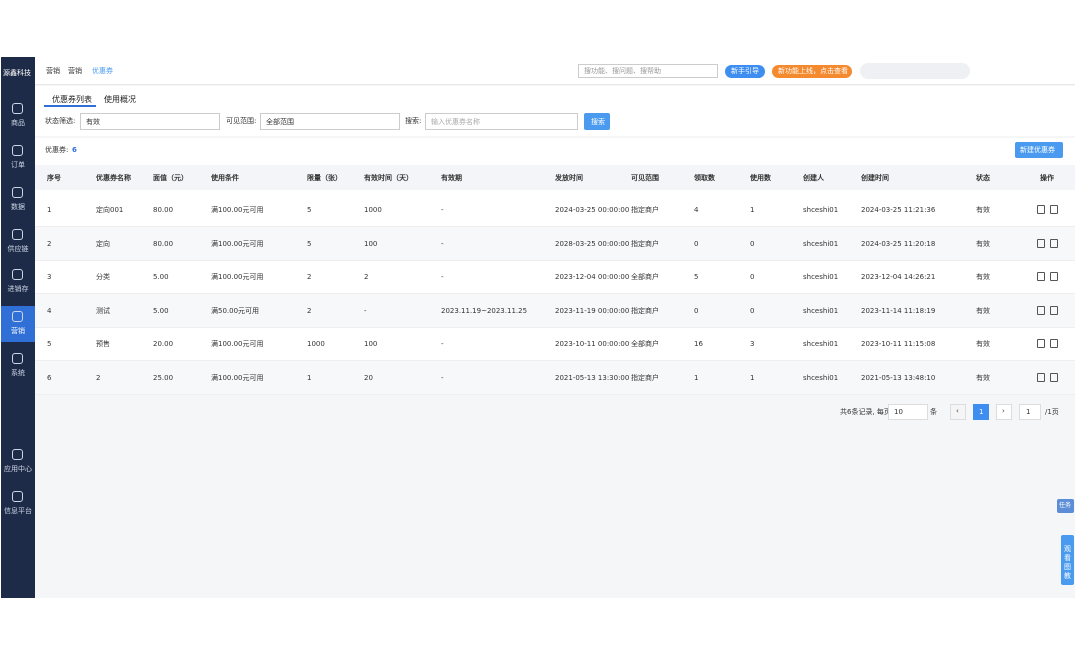  I want to click on table-cell: 80.00, so click(163, 210).